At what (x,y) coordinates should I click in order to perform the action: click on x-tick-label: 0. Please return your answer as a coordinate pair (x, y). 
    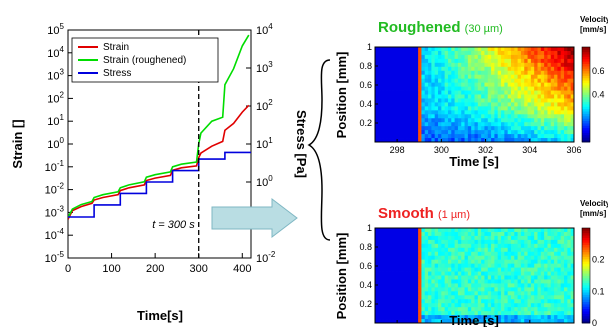
    Looking at the image, I should click on (68, 269).